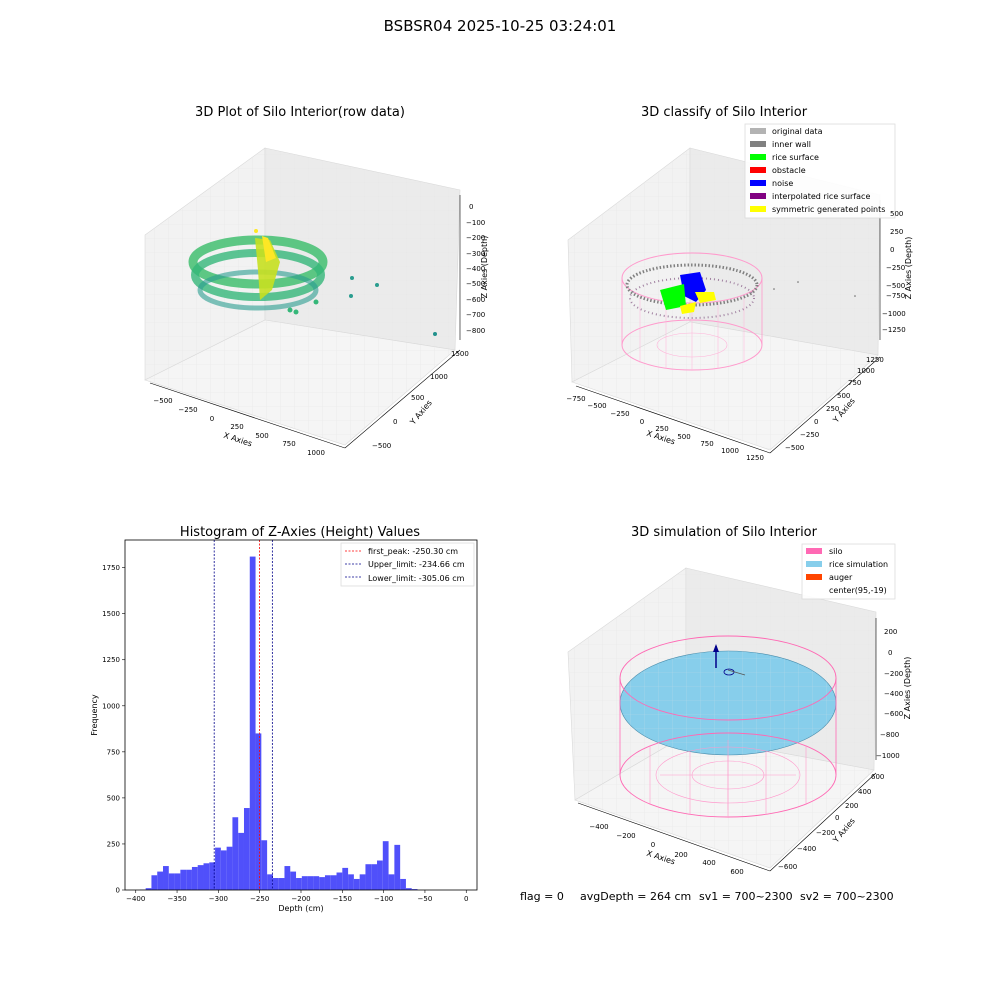 This screenshot has height=1000, width=1000. What do you see at coordinates (300, 908) in the screenshot?
I see `histogram-xlabel: Depth (cm)` at bounding box center [300, 908].